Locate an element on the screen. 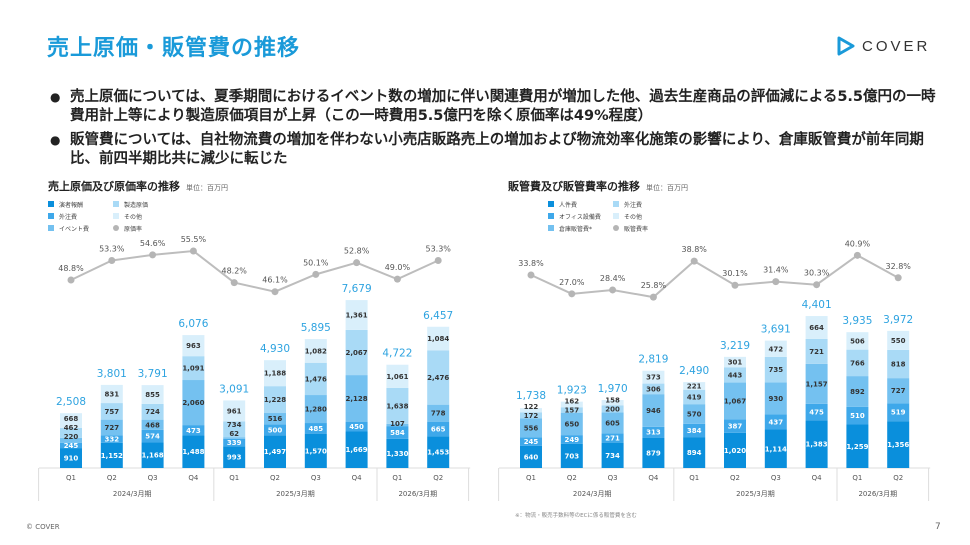  segment-label: 1,020 is located at coordinates (735, 451).